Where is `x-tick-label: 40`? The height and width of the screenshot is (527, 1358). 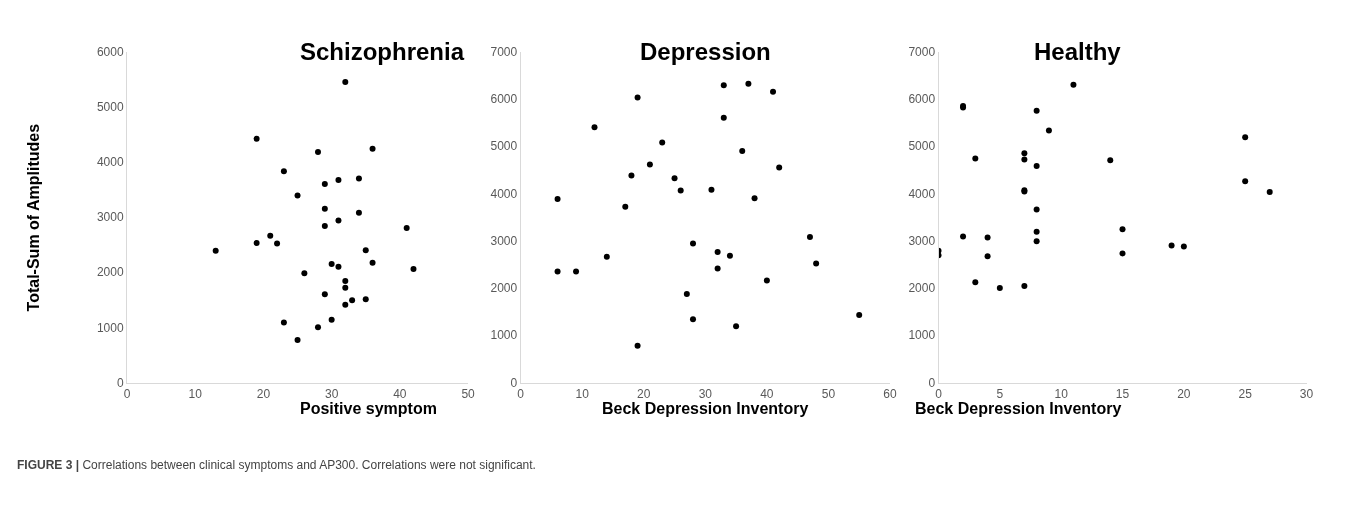
x-tick-label: 40 is located at coordinates (767, 393).